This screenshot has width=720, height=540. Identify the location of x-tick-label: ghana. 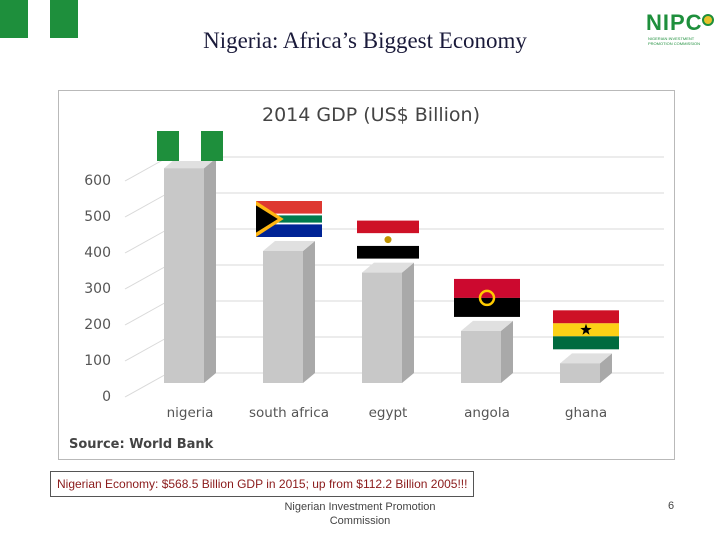
(586, 413).